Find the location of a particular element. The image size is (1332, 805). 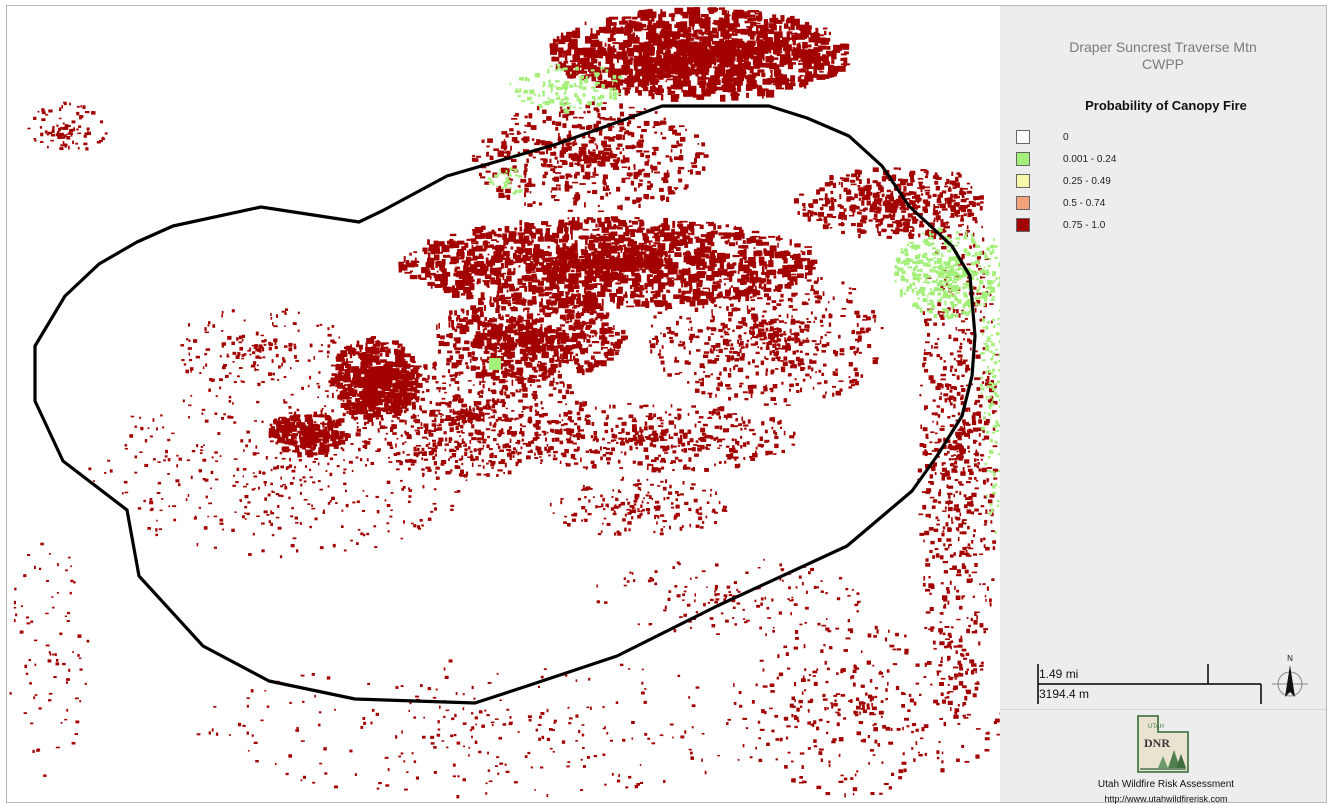

dnr-logo: UTAH DNR is located at coordinates (1162, 746).